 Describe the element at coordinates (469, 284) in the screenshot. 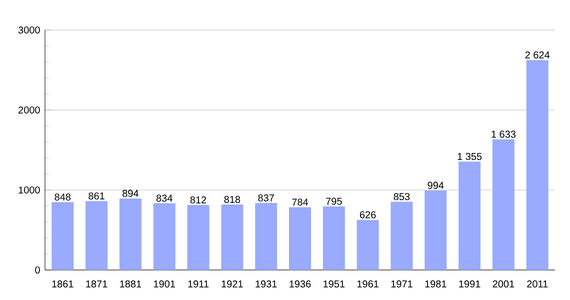

I see `x-tick-label: 1991` at that location.